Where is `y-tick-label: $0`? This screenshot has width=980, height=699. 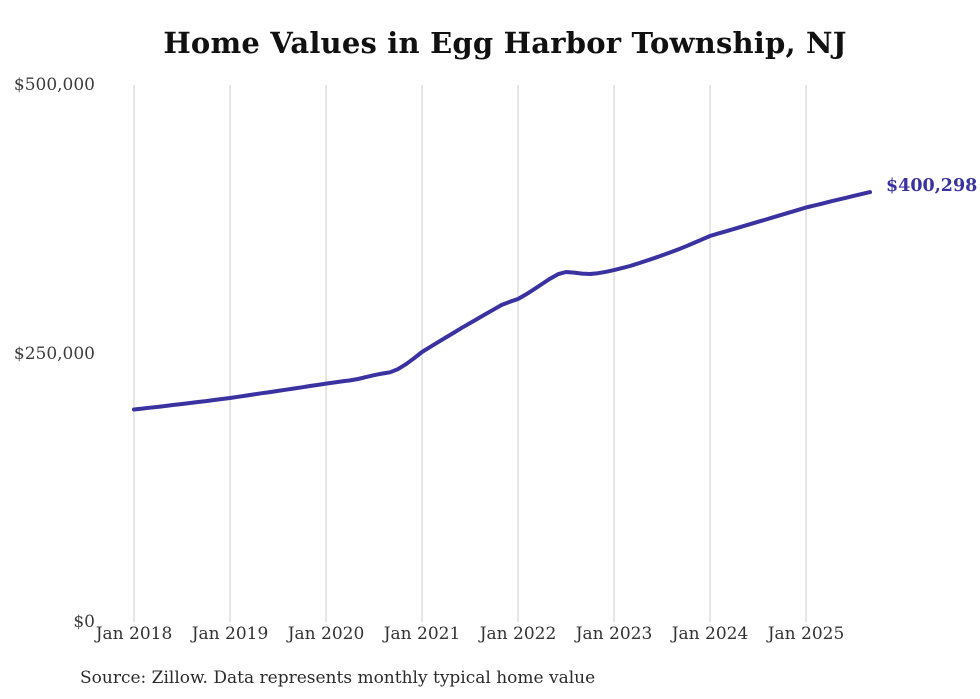 y-tick-label: $0 is located at coordinates (84, 622).